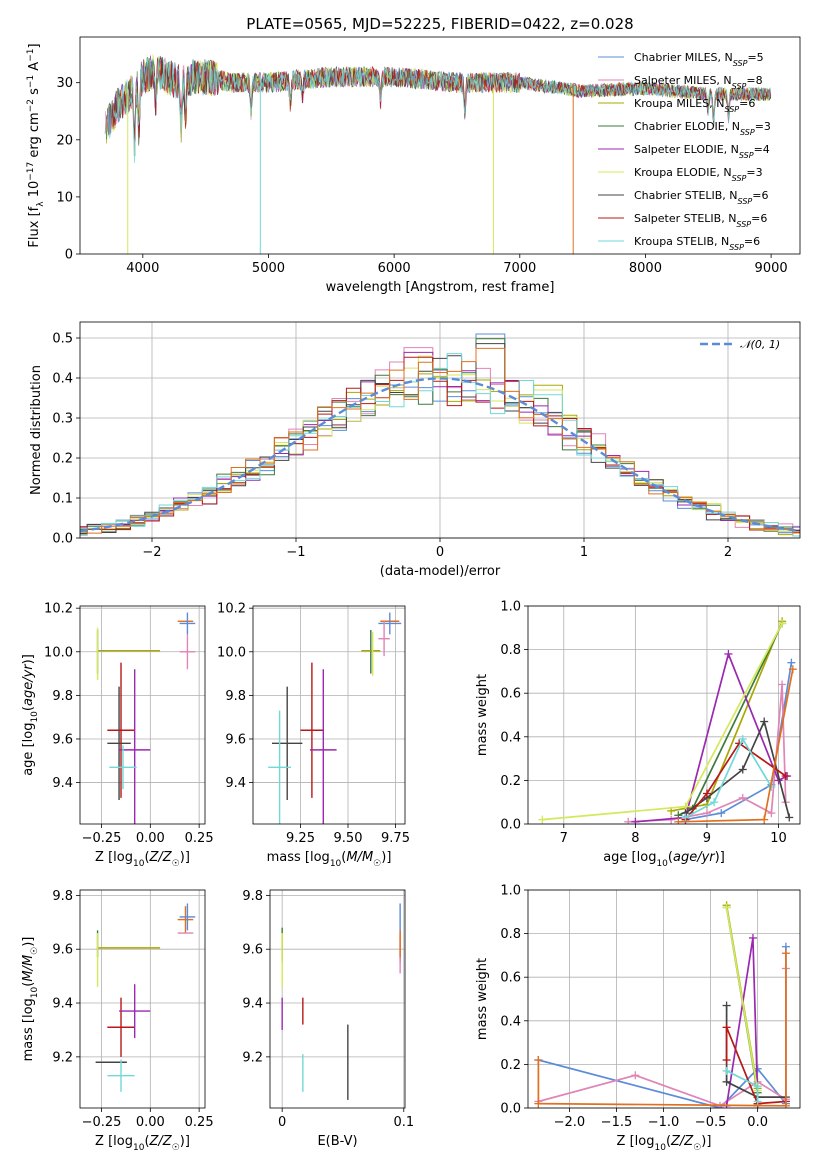  What do you see at coordinates (617, 1122) in the screenshot?
I see `x-tick-label: −1.5` at bounding box center [617, 1122].